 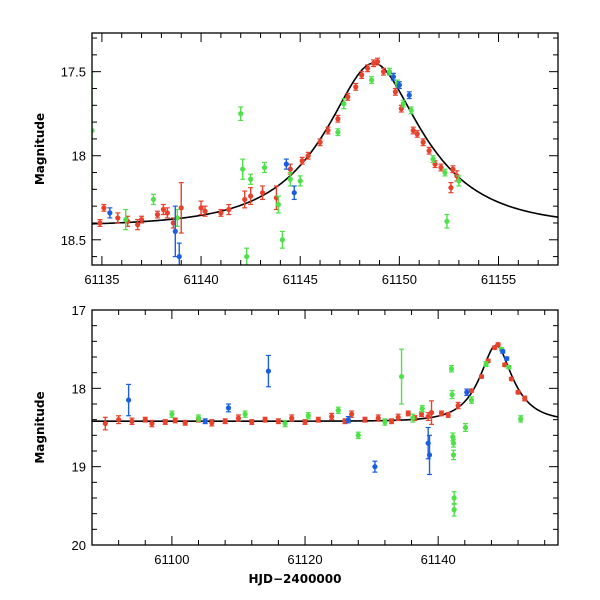 I want to click on x-tick-label: 61155, so click(x=498, y=279).